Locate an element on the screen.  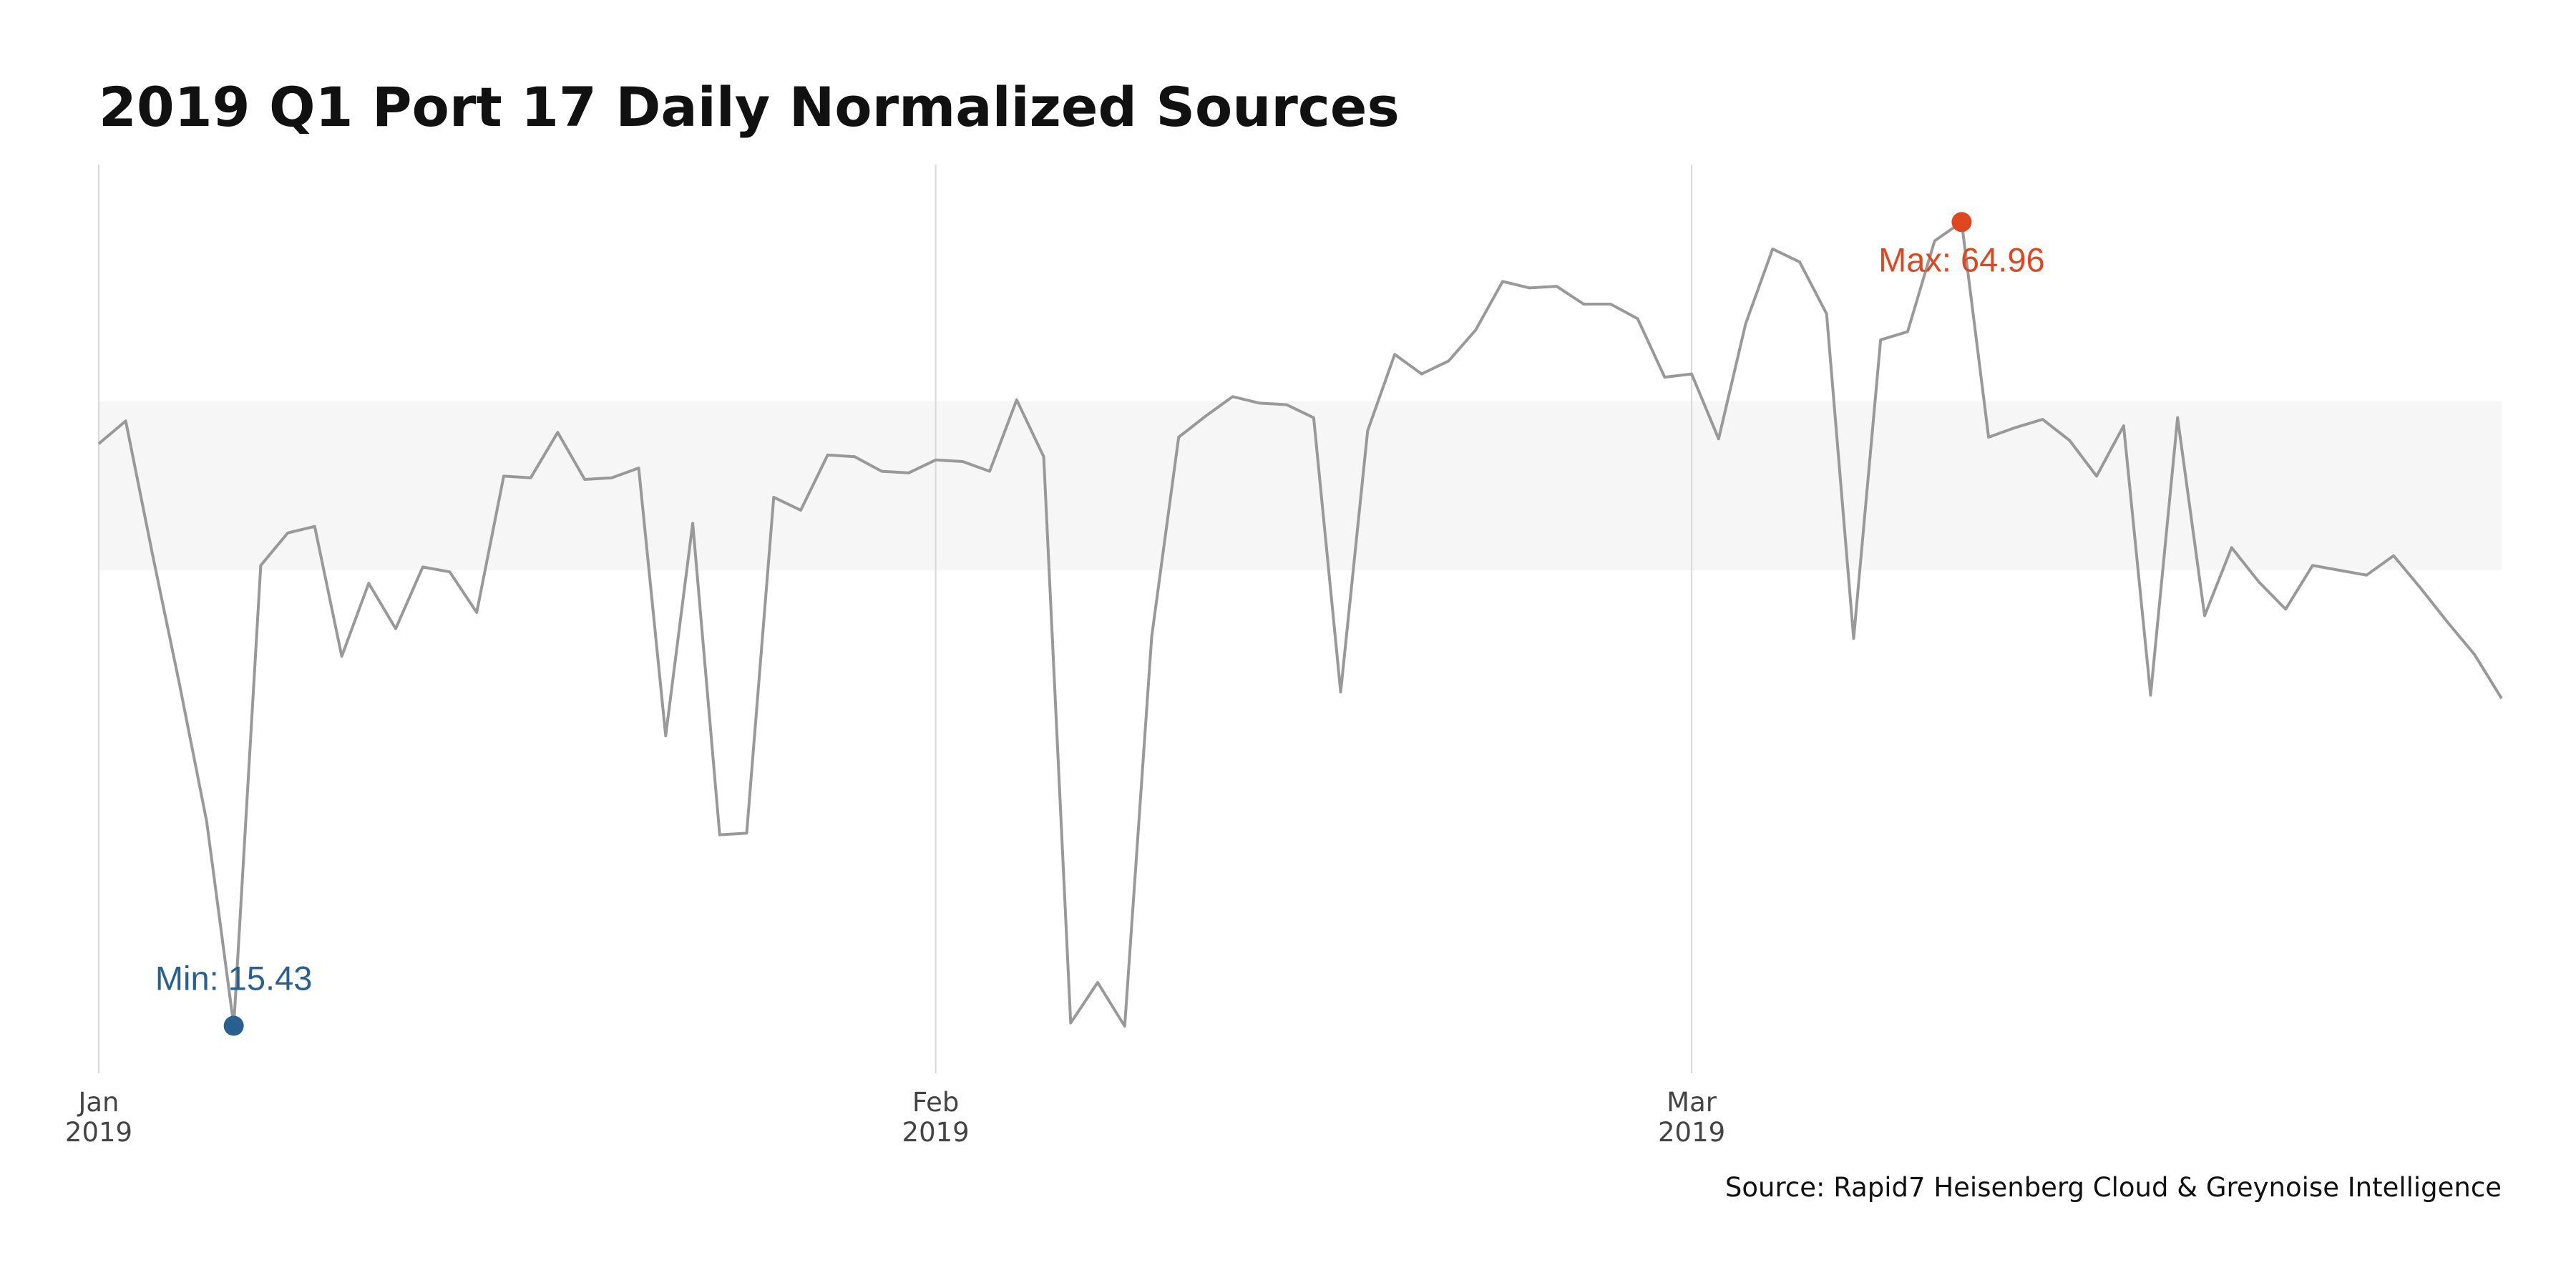
x-tick-month: Mar is located at coordinates (1692, 1102).